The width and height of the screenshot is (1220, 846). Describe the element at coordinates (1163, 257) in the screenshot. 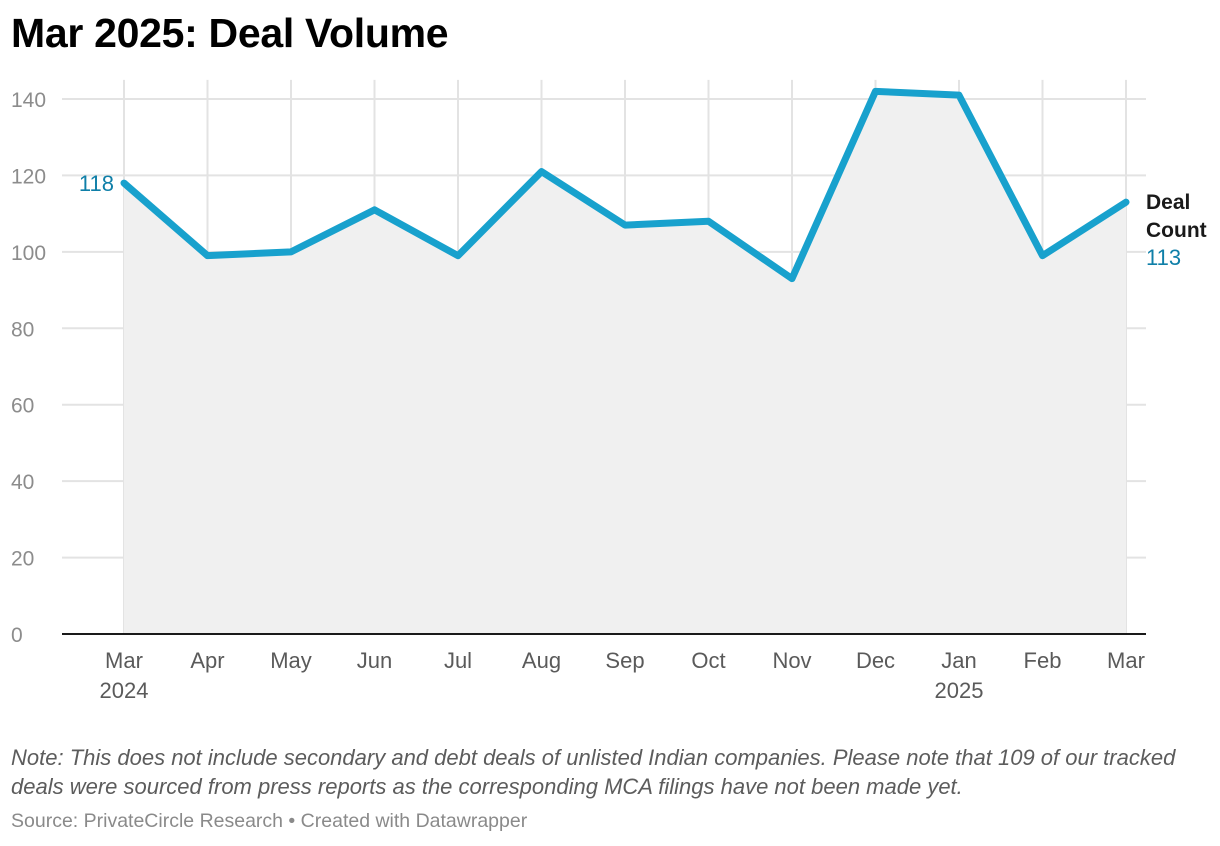

I see `last-value-label: 113` at that location.